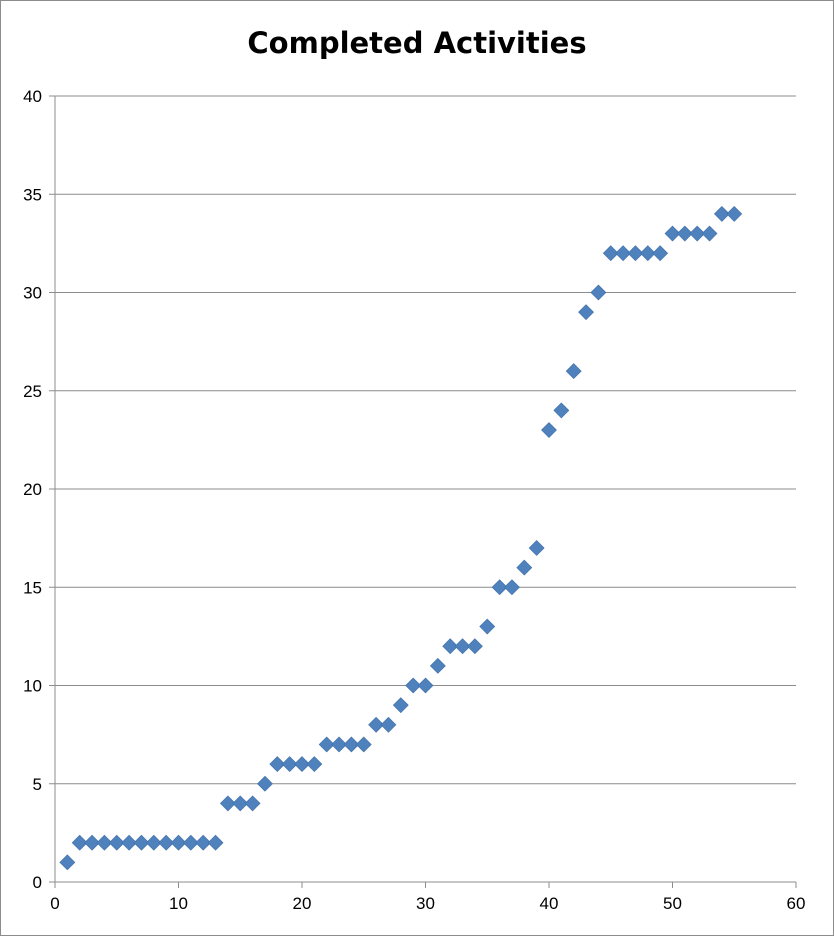 Image resolution: width=834 pixels, height=936 pixels. What do you see at coordinates (32, 96) in the screenshot?
I see `y-tick-label: 40` at bounding box center [32, 96].